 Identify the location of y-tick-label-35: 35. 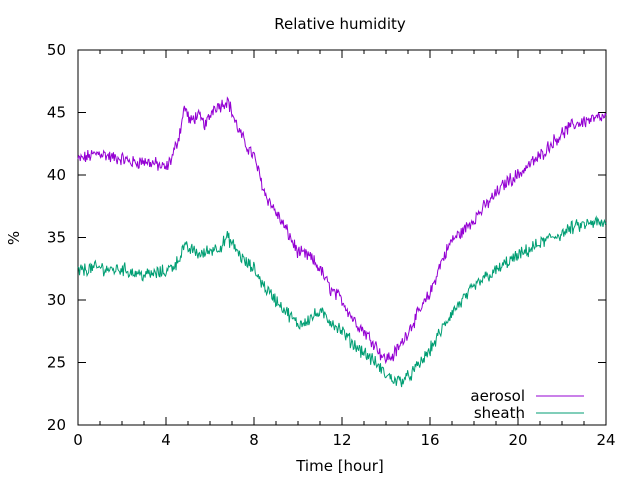
(56, 238).